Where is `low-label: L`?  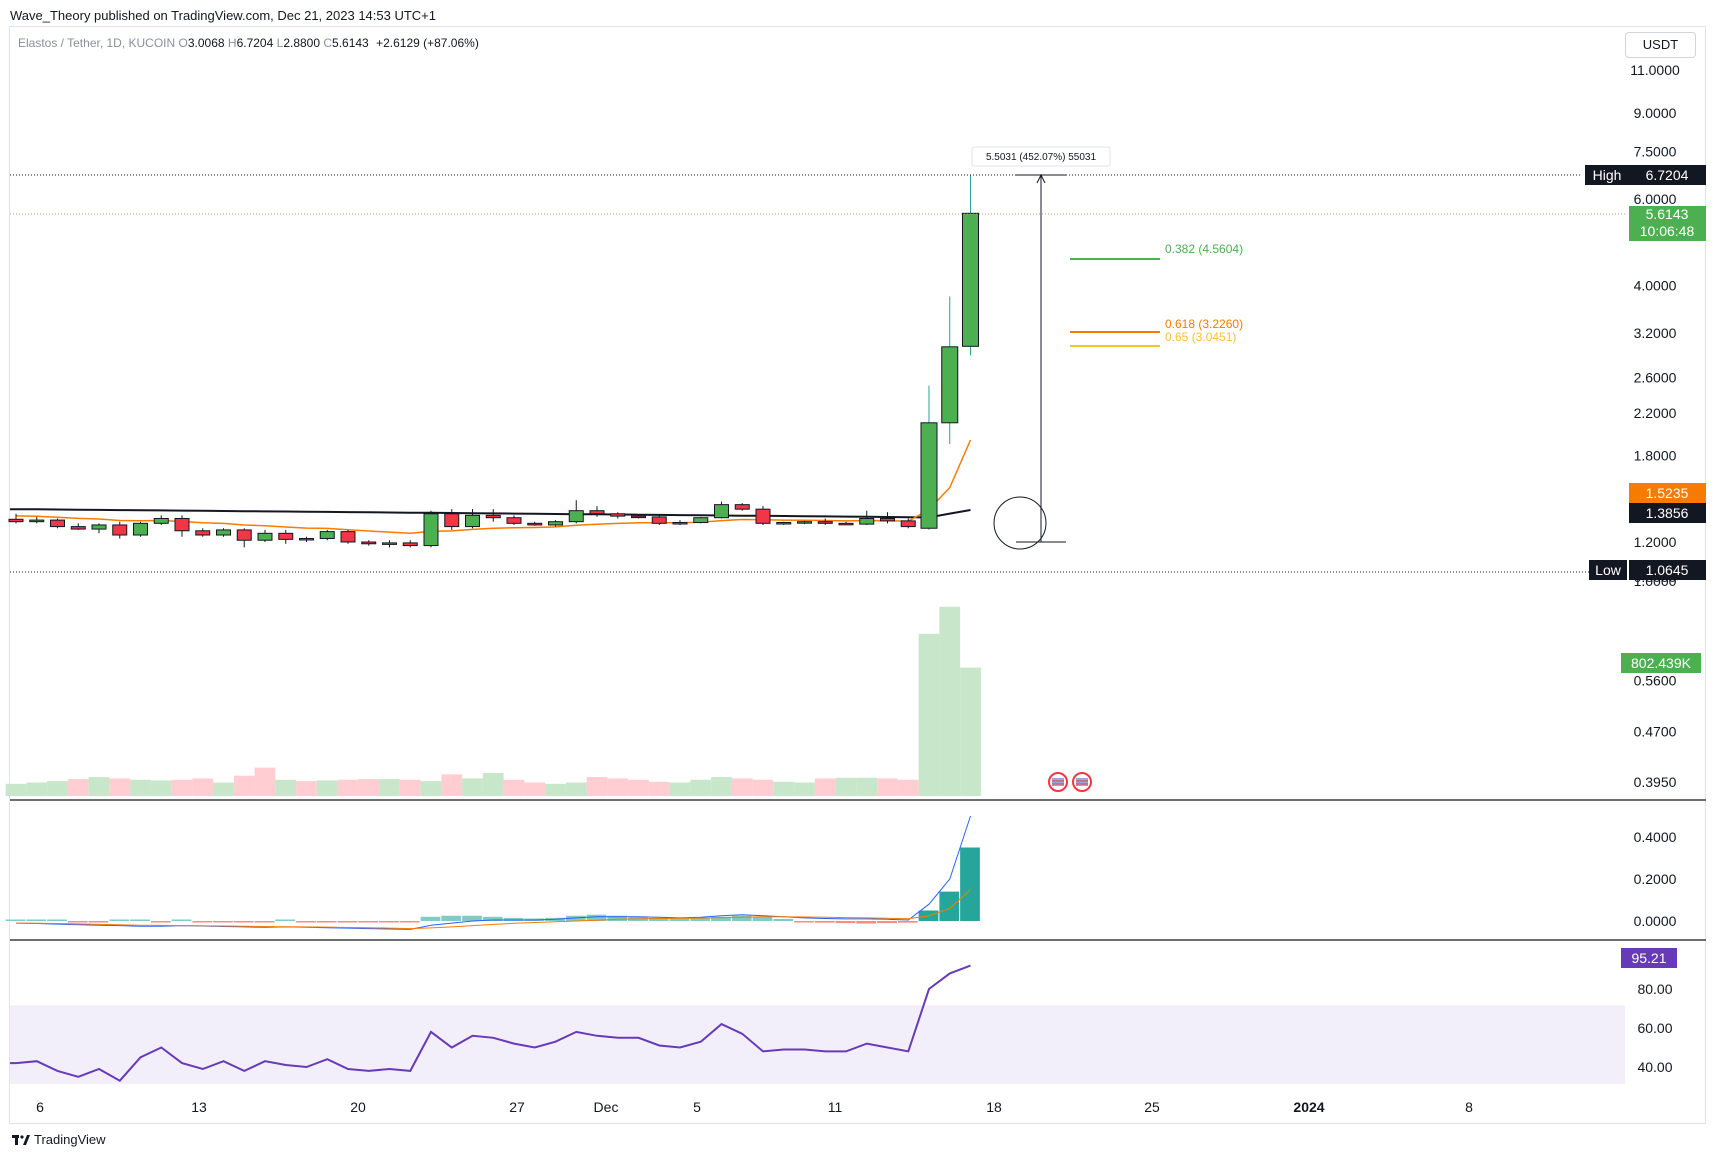
low-label: L is located at coordinates (280, 43).